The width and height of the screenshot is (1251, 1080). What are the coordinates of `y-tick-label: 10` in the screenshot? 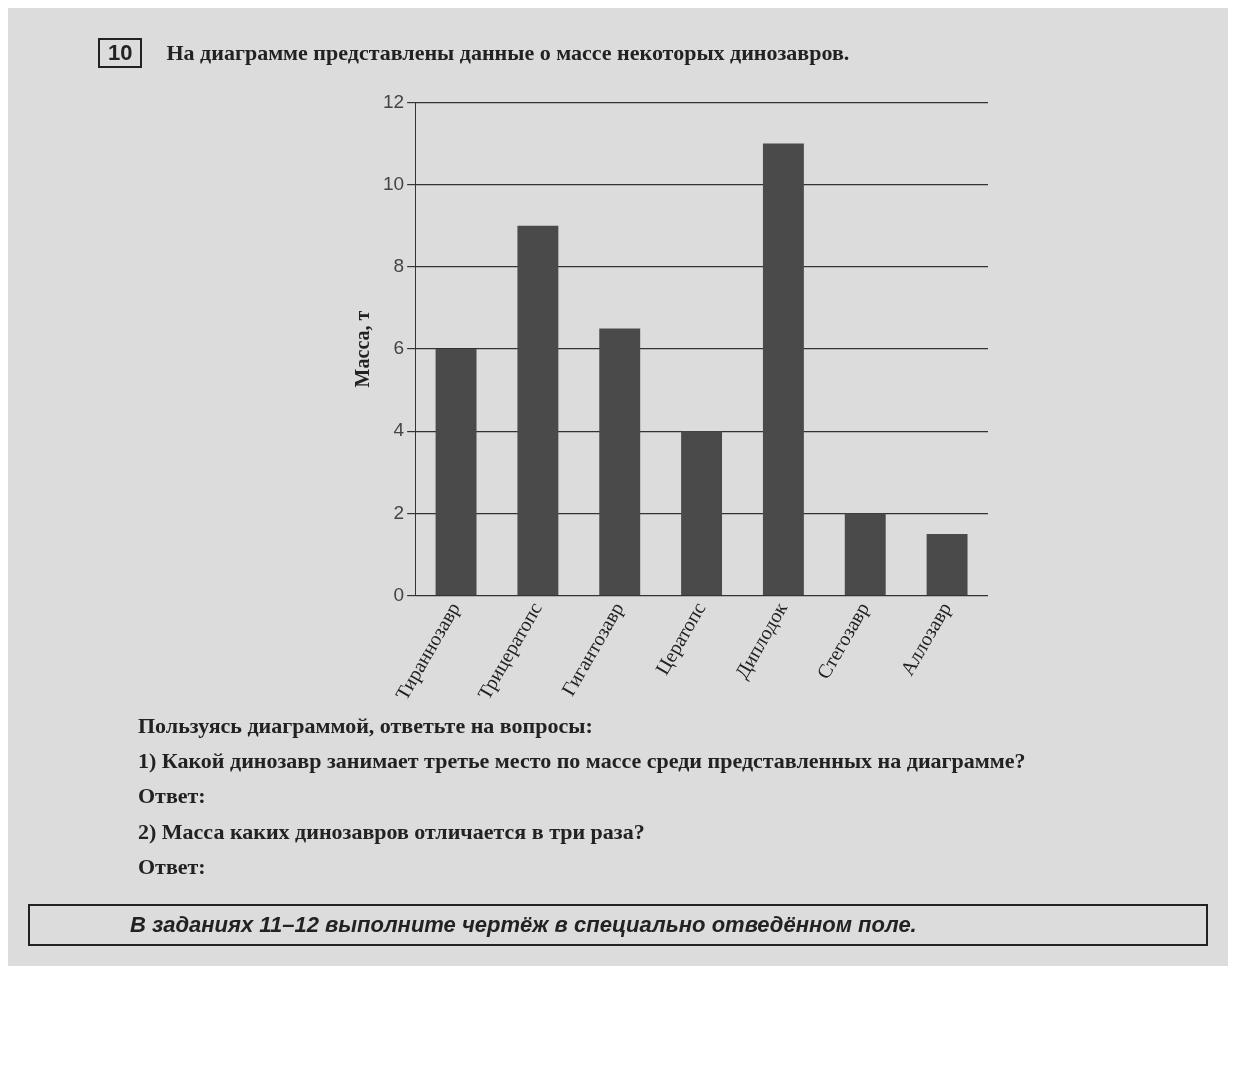 It's located at (393, 183).